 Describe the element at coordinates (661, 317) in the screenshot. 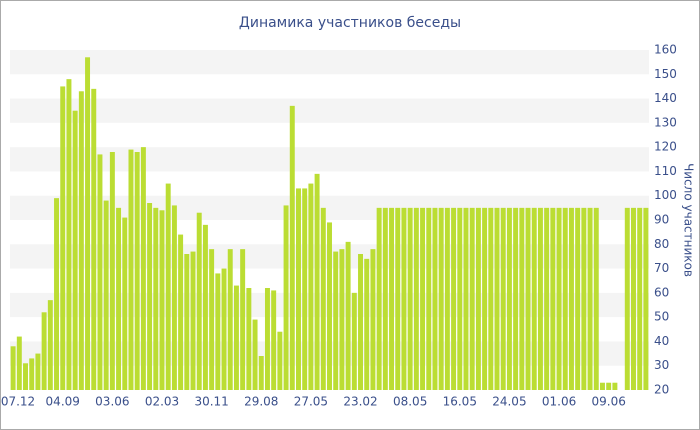

I see `y-tick-label: 50` at that location.